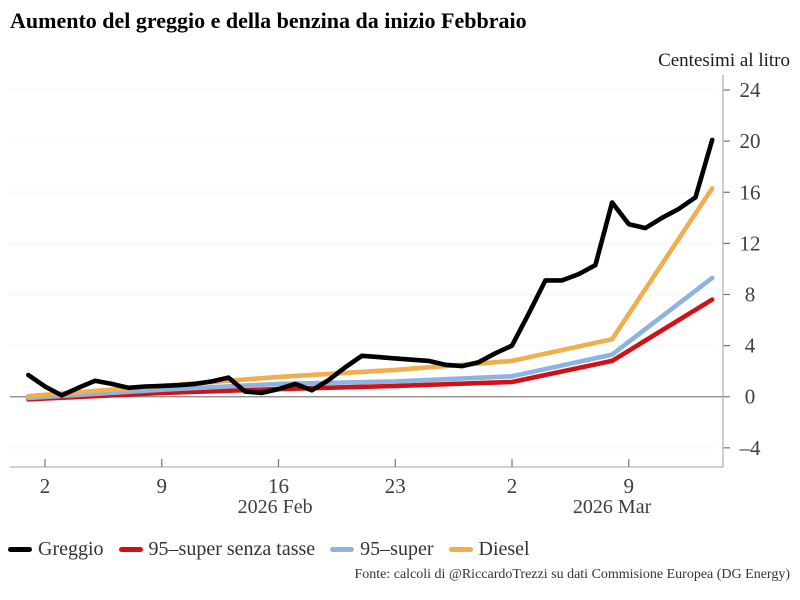 The image size is (800, 600). I want to click on legend-item-diesel: Diesel, so click(489, 549).